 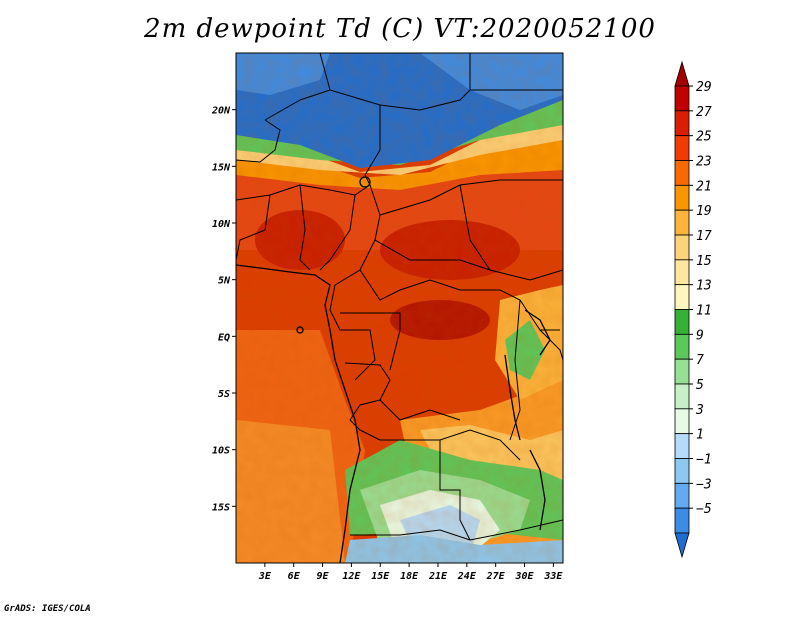 I want to click on y-axis: 20N 15N 10N 5N EQ 5S 10S 15S, so click(x=223, y=309).